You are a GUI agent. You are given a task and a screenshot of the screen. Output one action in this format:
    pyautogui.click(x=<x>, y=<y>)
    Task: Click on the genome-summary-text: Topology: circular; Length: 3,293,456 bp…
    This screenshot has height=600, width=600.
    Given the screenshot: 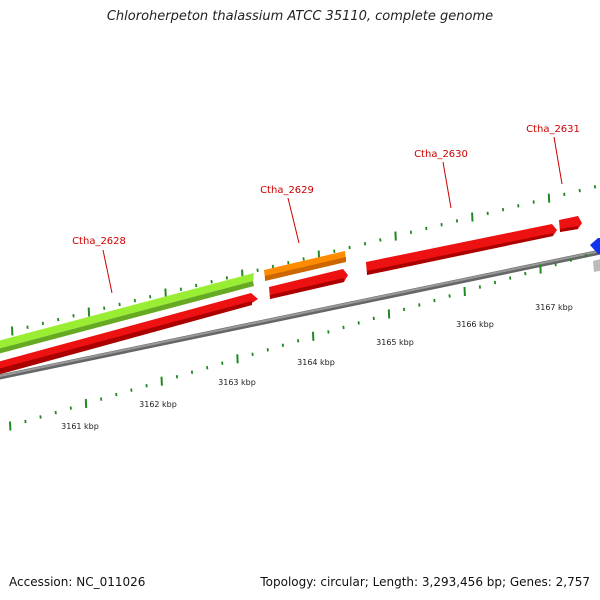 What is the action you would take?
    pyautogui.click(x=425, y=582)
    